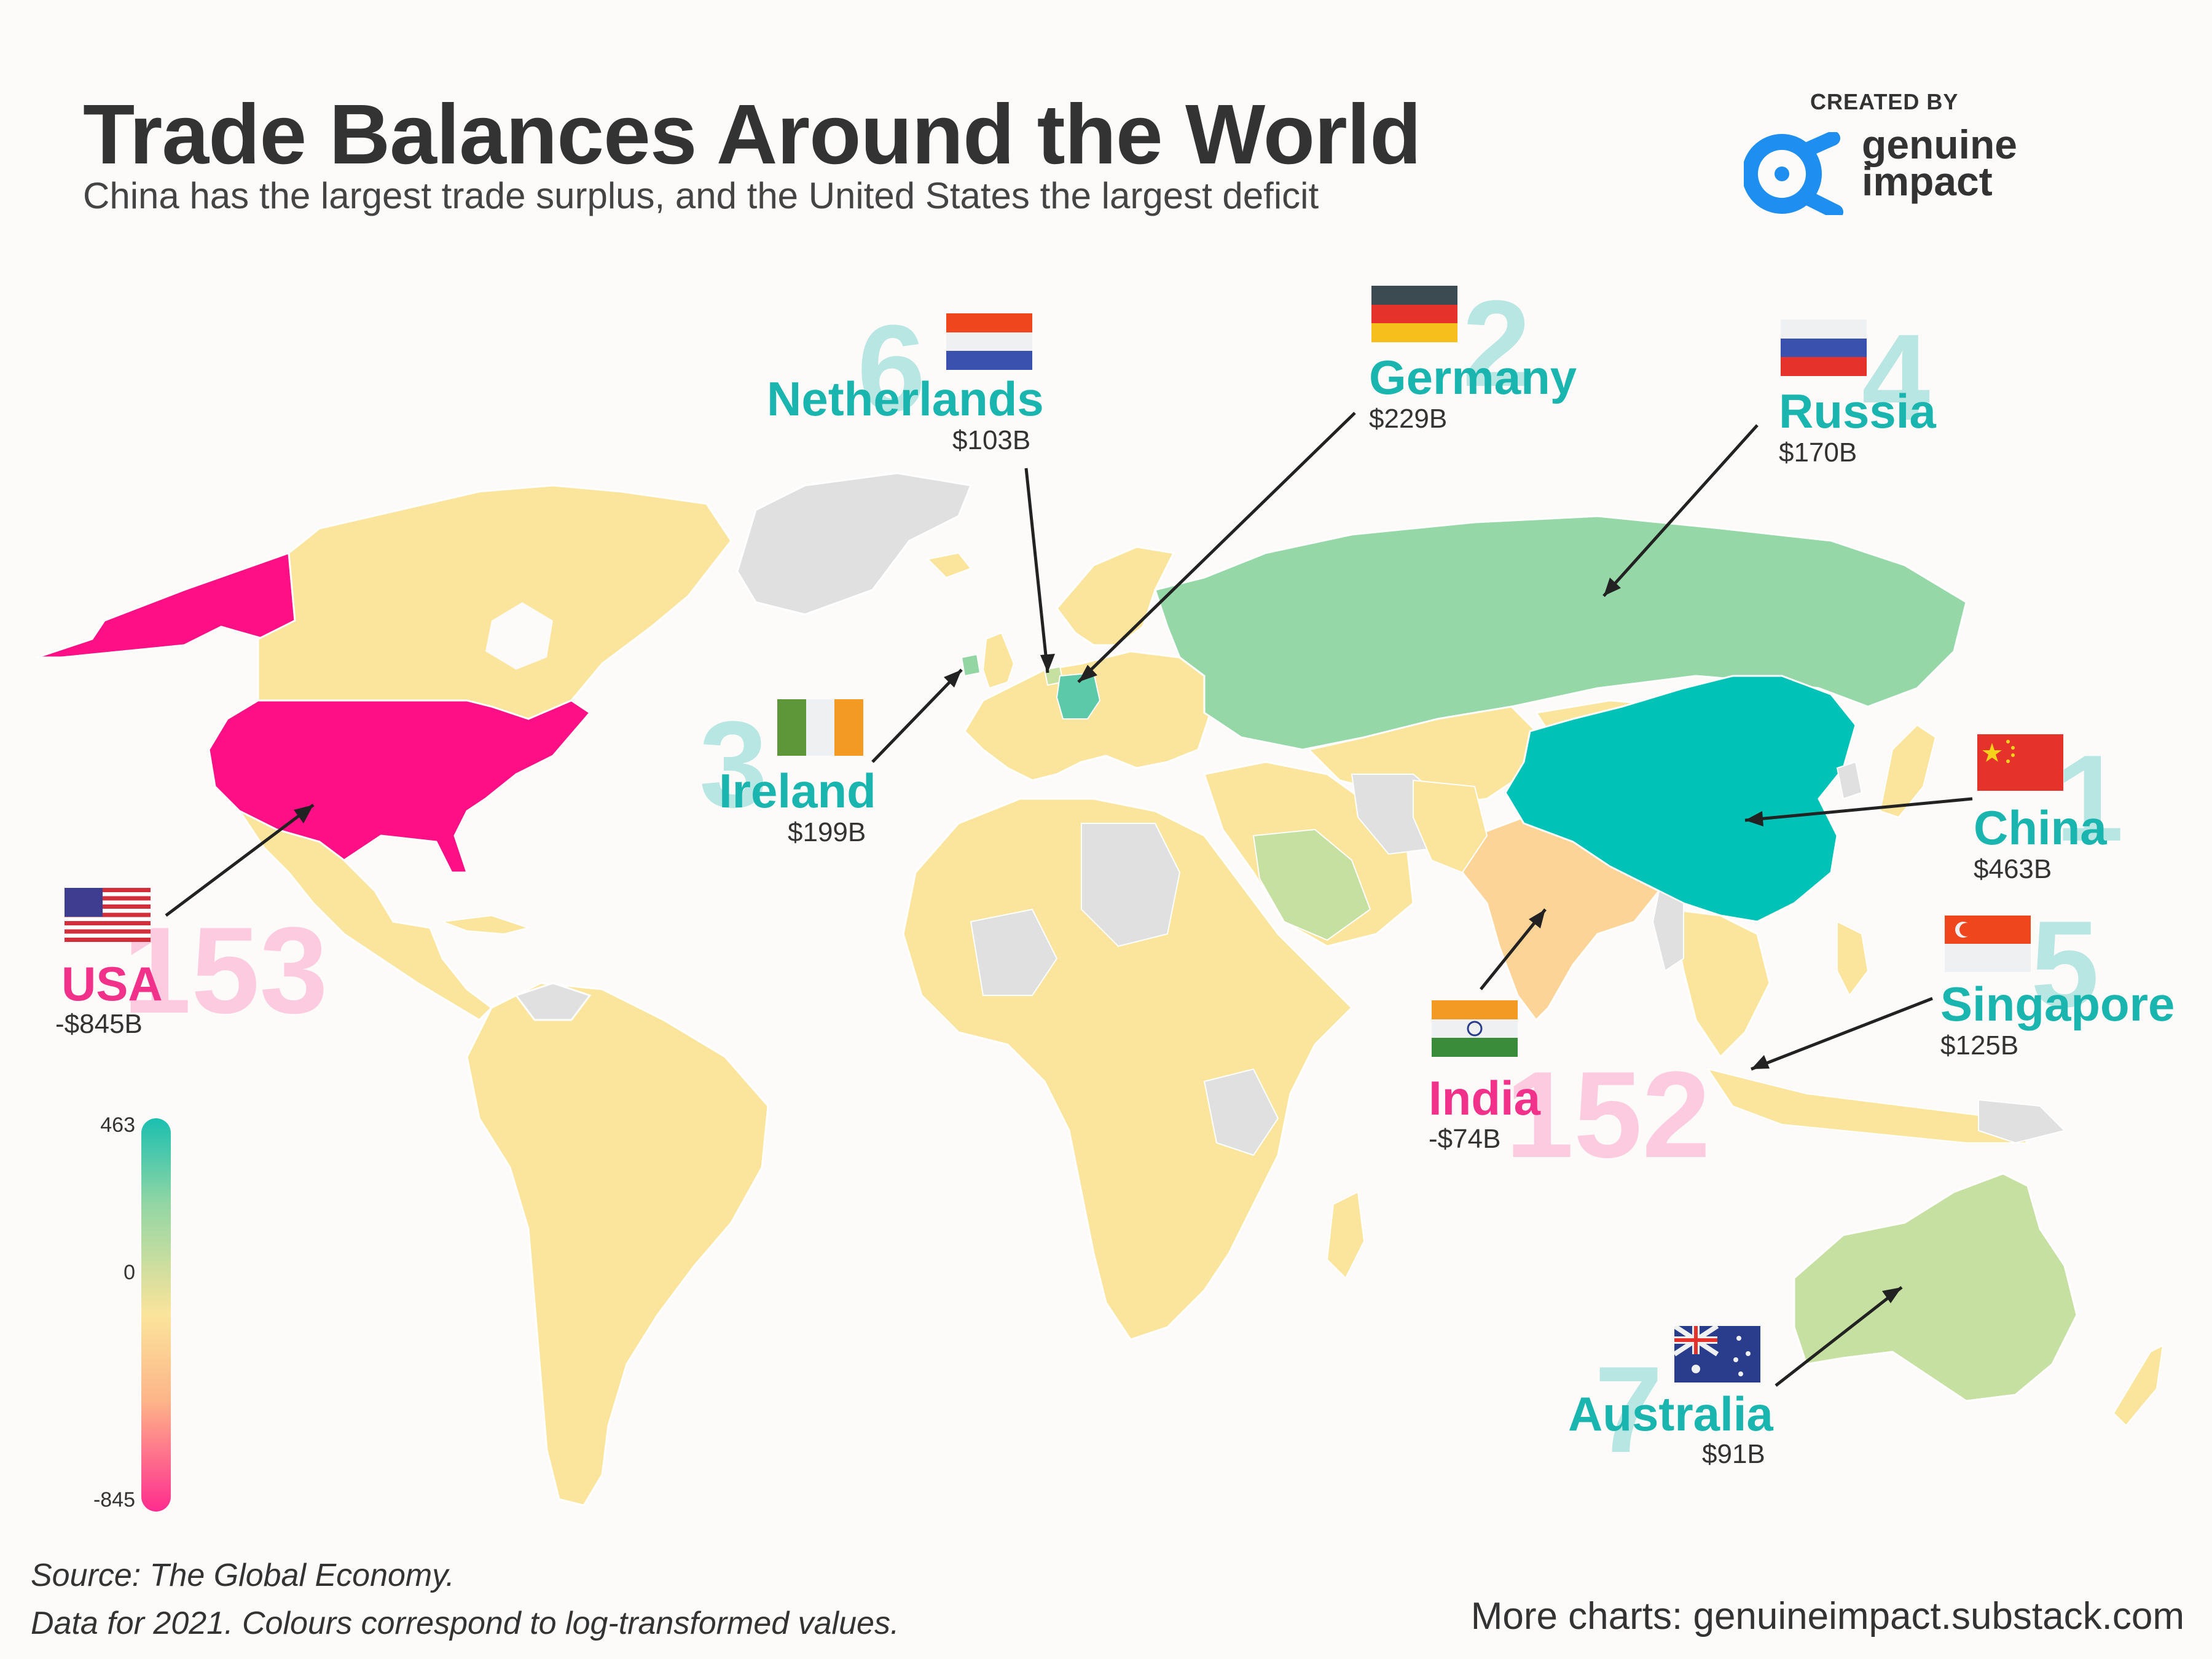  I want to click on pakistan-region, so click(1450, 826).